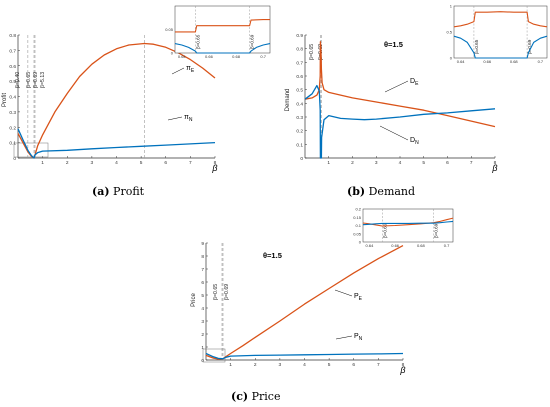  Describe the element at coordinates (29, 80) in the screenshot. I see `profit-guide-label: β=0.65` at that location.